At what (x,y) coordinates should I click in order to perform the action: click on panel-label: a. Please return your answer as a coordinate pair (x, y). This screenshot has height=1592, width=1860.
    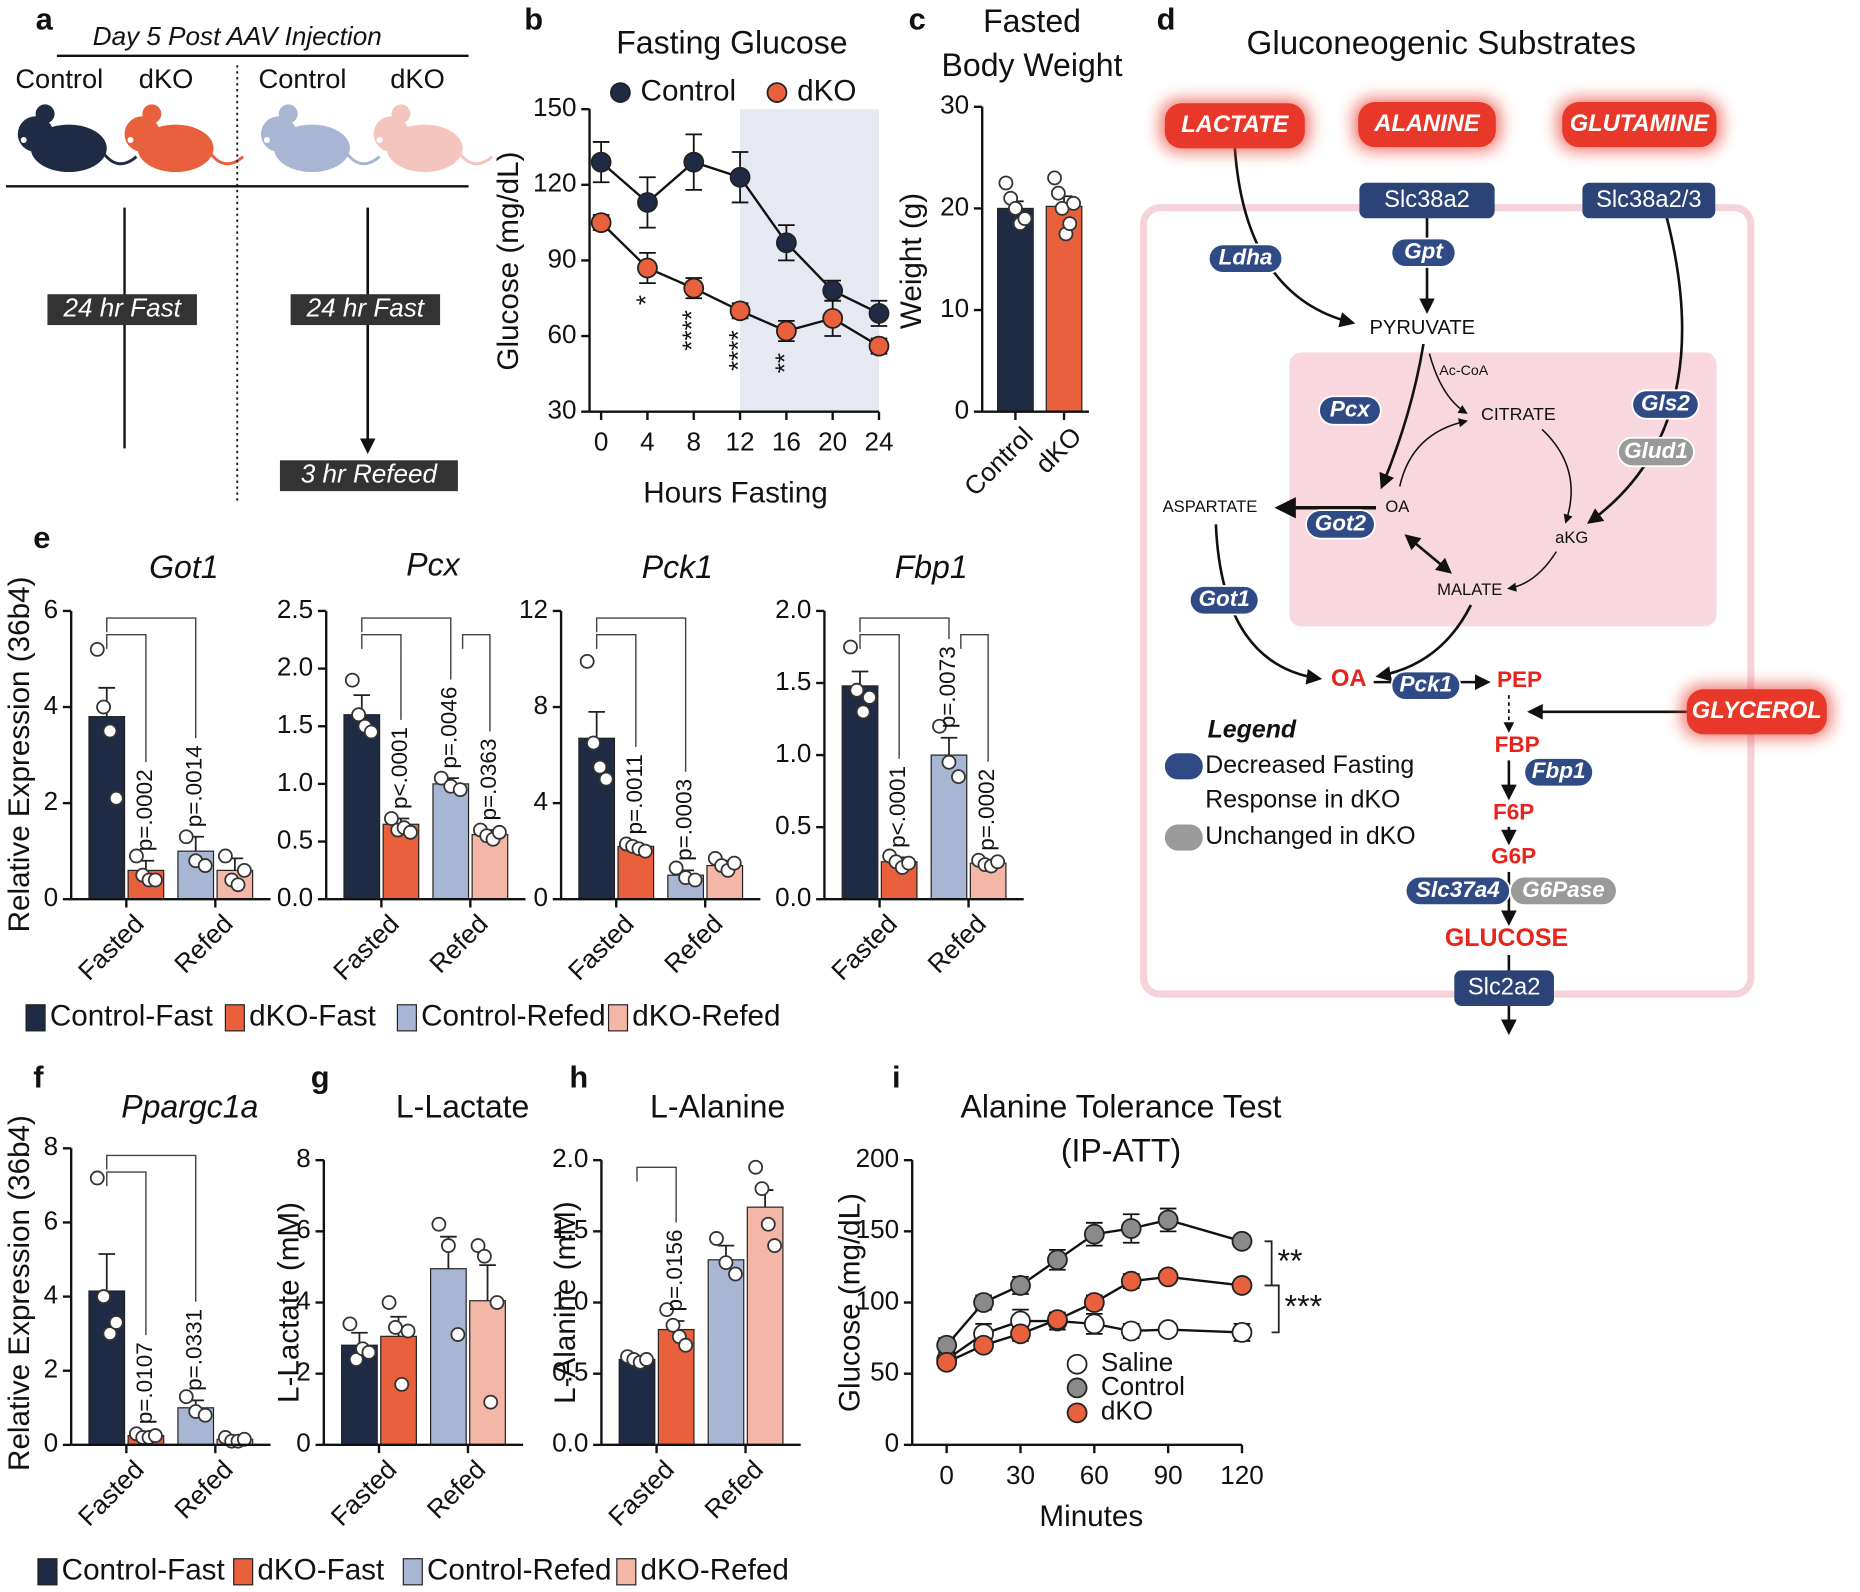
    Looking at the image, I should click on (45, 19).